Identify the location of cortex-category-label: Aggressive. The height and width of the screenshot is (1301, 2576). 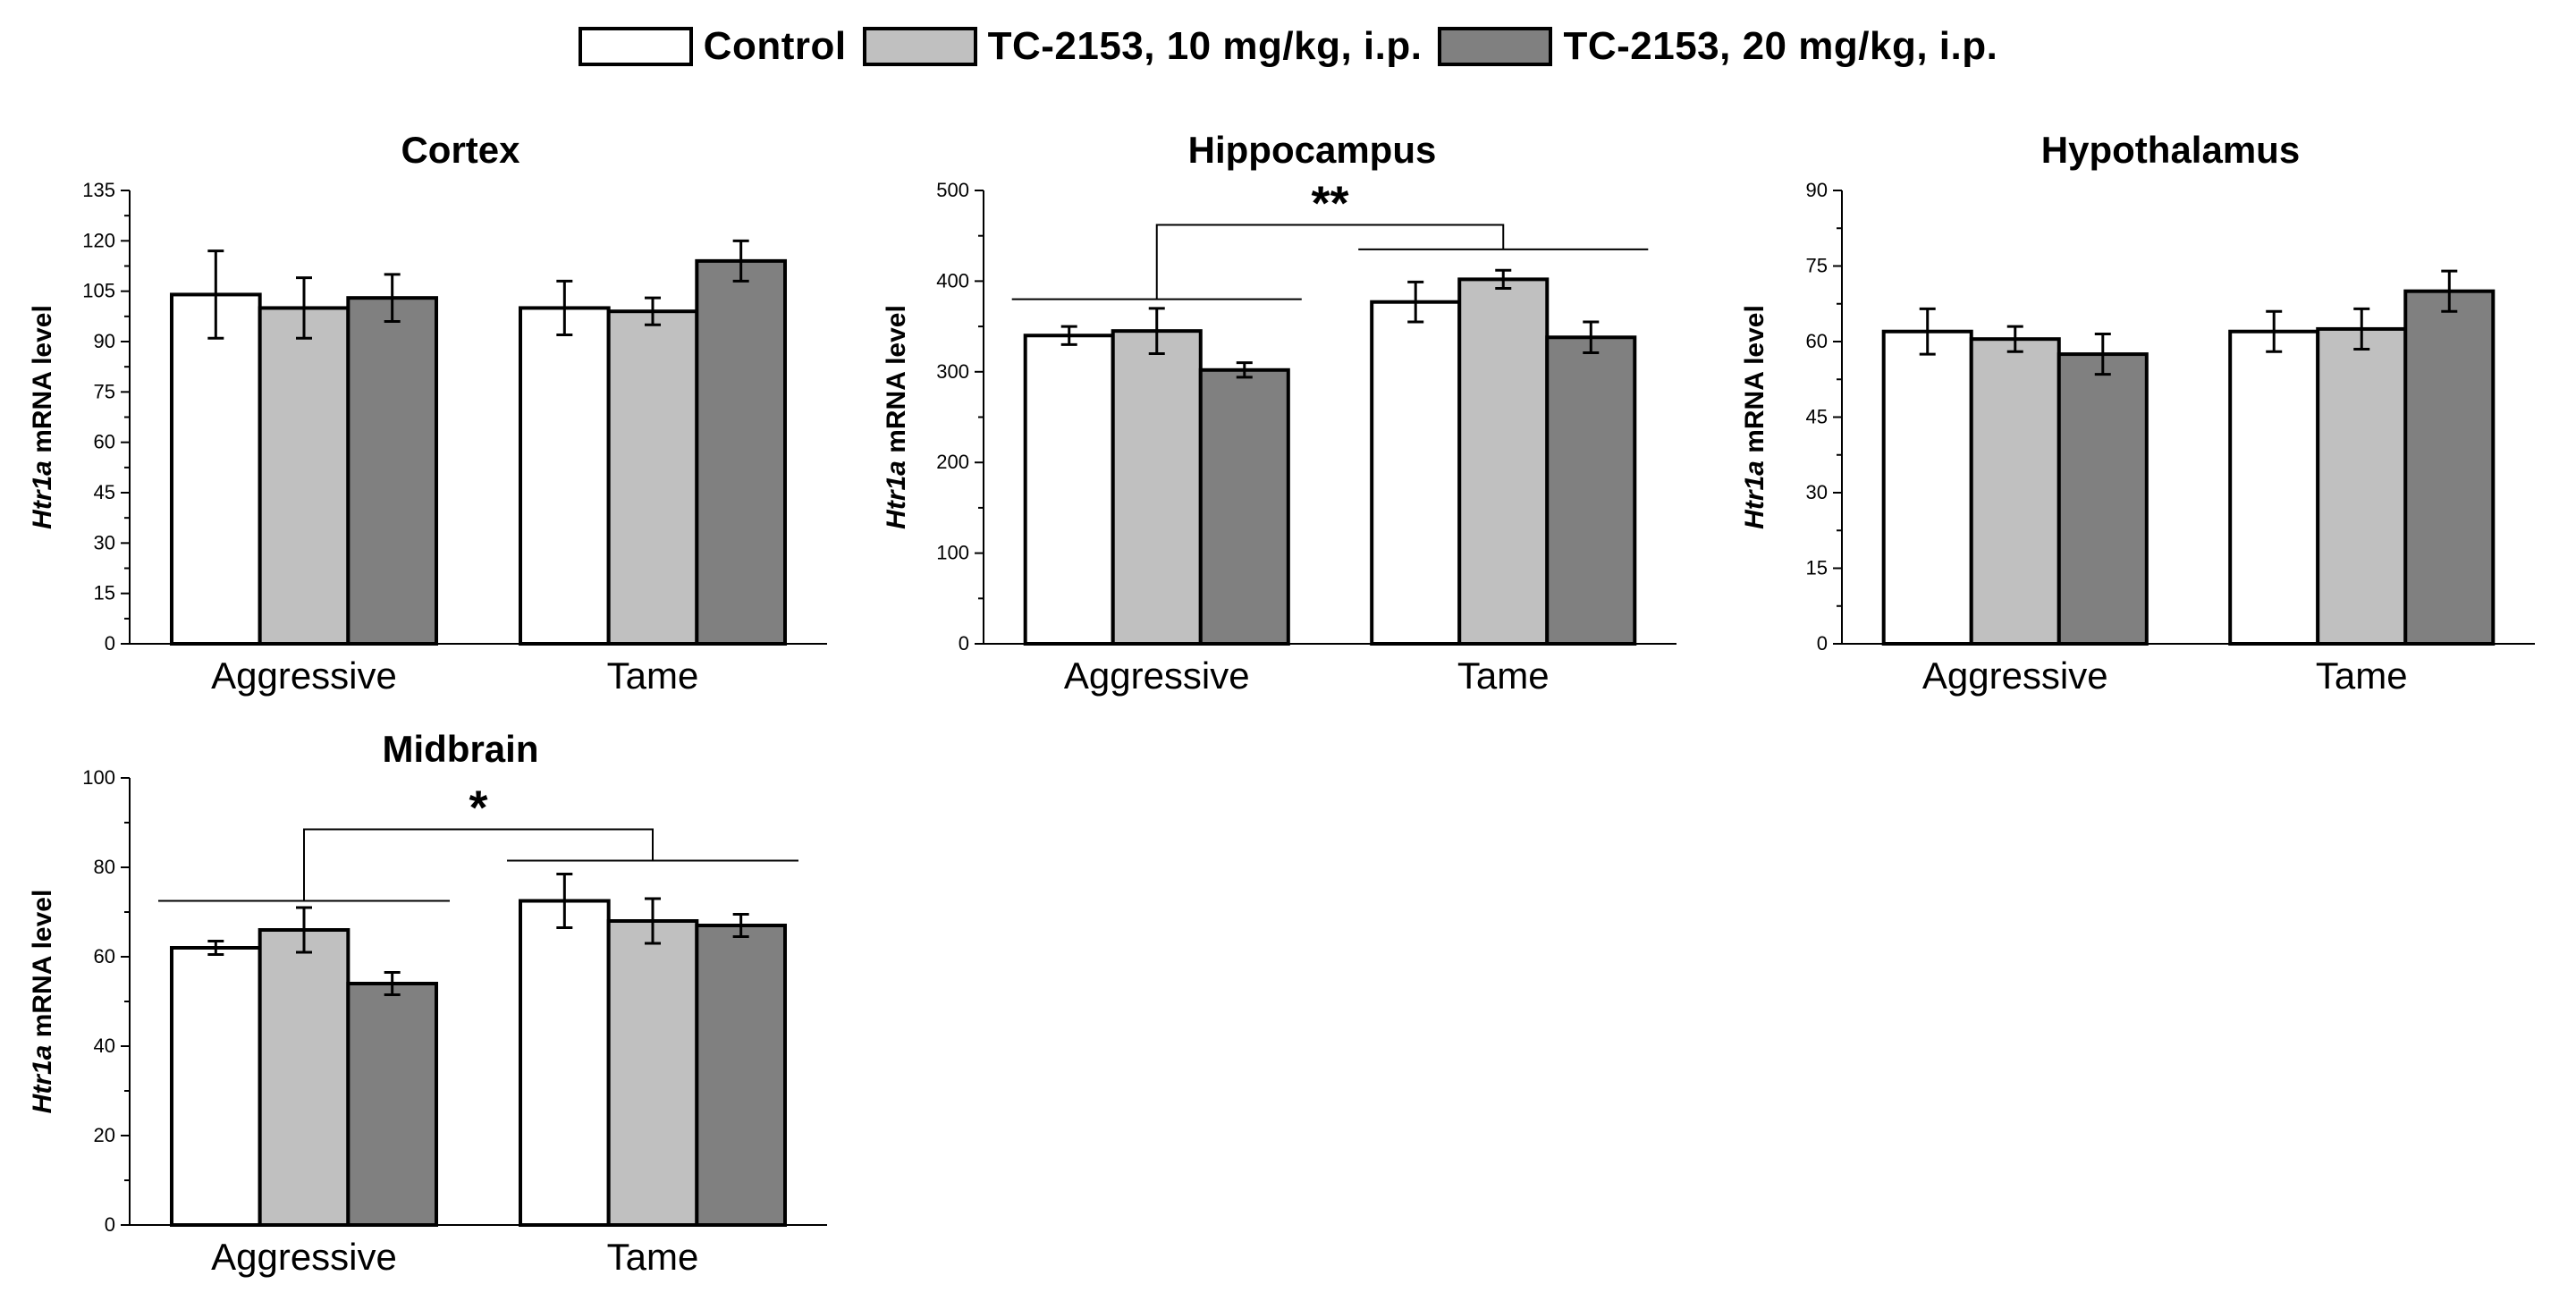
(304, 676).